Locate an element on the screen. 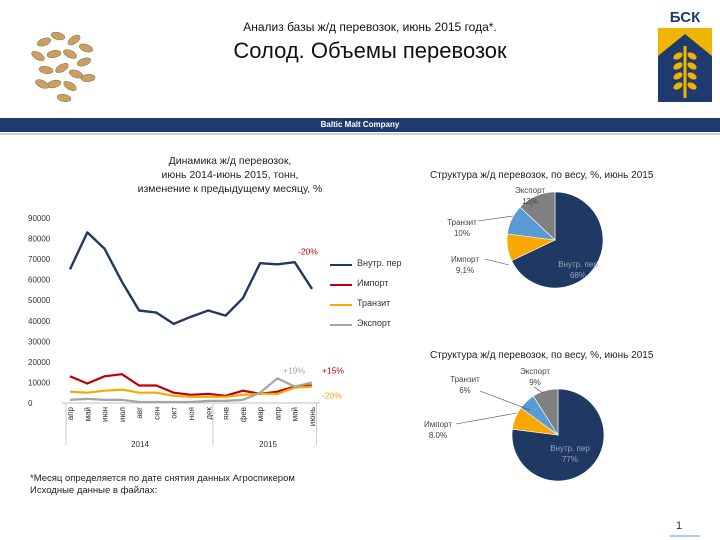  change-annotation: +15% is located at coordinates (333, 370).